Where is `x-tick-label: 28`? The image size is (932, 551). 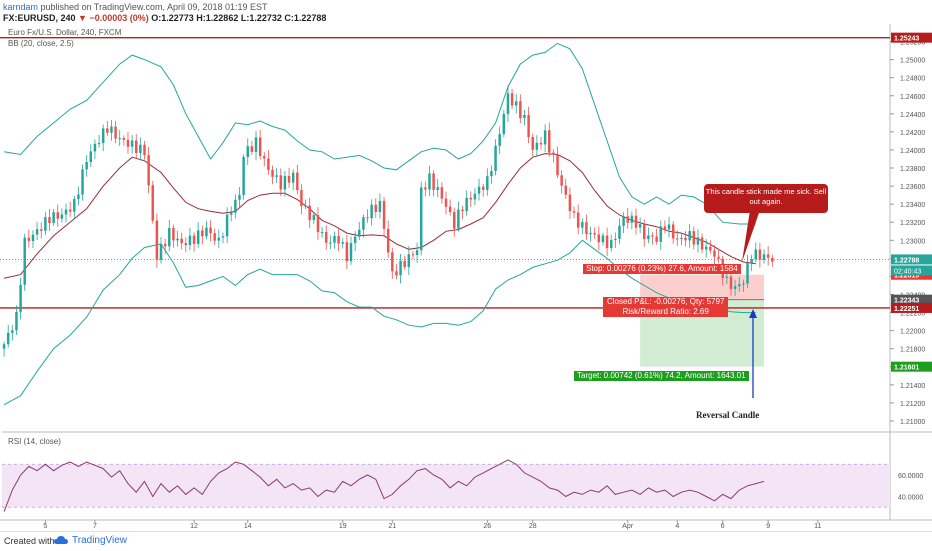 x-tick-label: 28 is located at coordinates (533, 526).